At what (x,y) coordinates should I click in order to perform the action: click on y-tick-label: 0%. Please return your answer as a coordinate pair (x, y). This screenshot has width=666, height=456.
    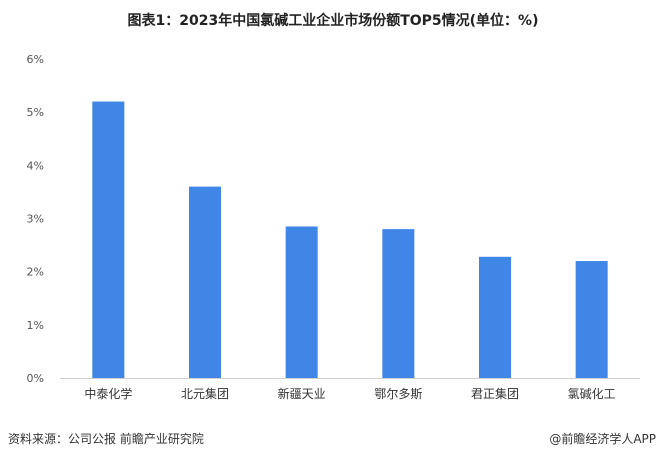
    Looking at the image, I should click on (35, 378).